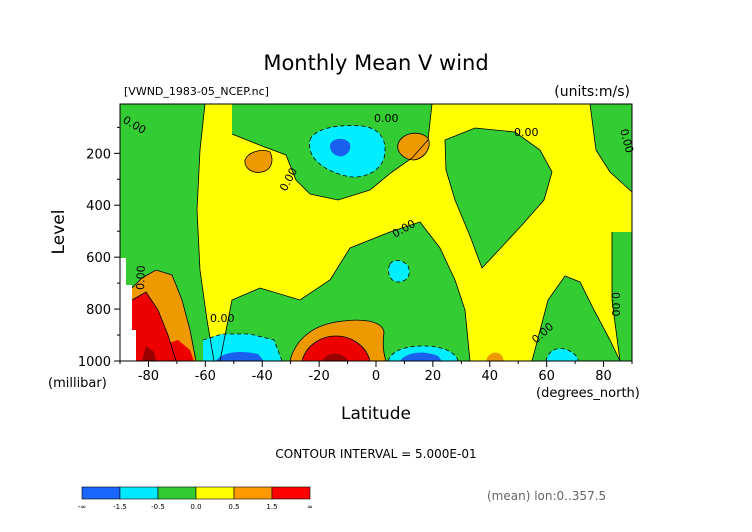  I want to click on colorbar-label: 0.0, so click(195, 507).